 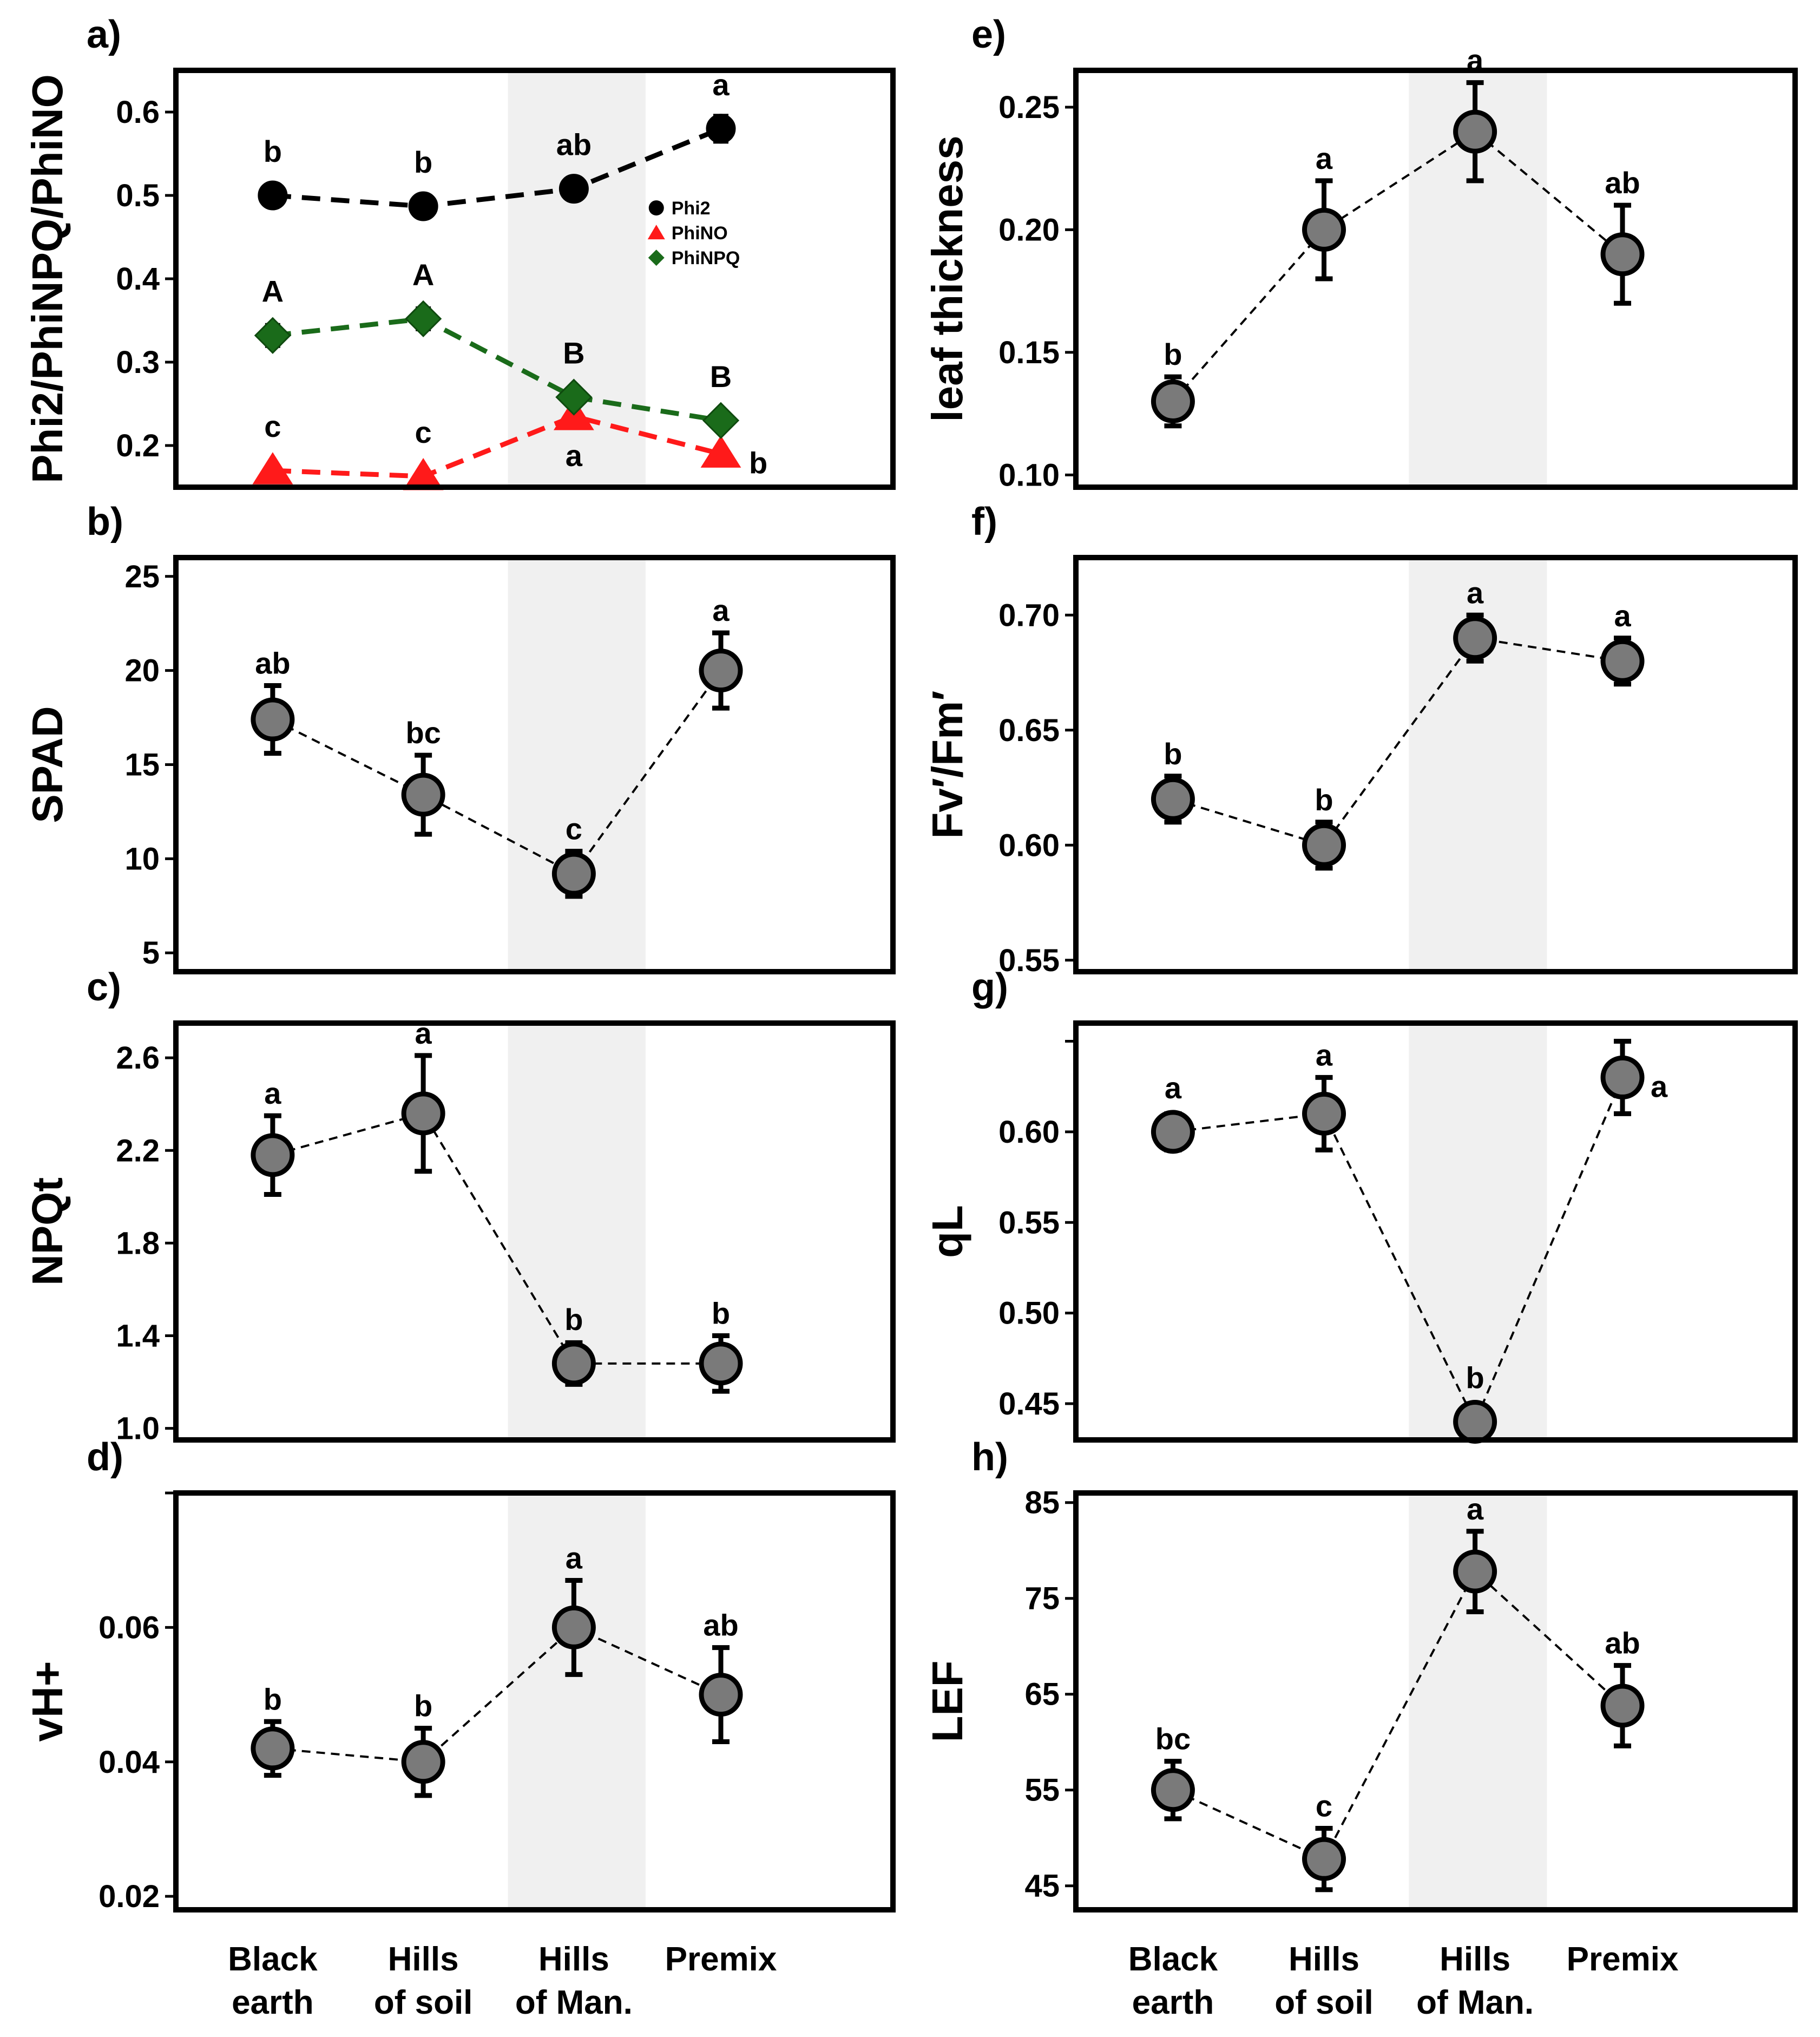 I want to click on y-tick-label: 1.4, so click(x=138, y=1336).